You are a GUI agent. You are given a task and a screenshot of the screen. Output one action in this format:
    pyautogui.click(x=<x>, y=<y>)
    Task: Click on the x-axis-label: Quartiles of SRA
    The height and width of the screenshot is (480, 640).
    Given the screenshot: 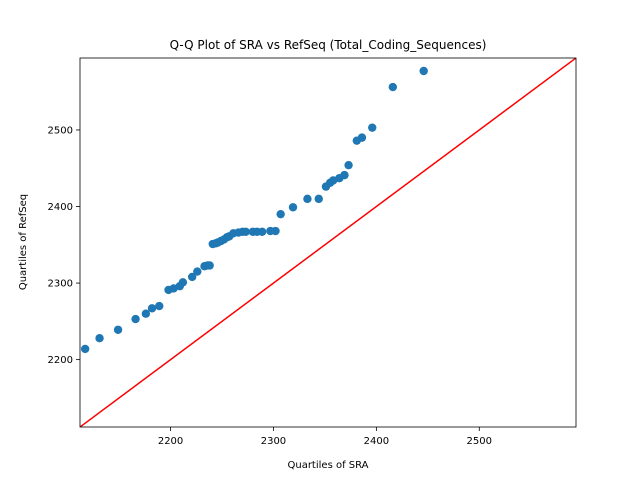 What is the action you would take?
    pyautogui.click(x=327, y=465)
    